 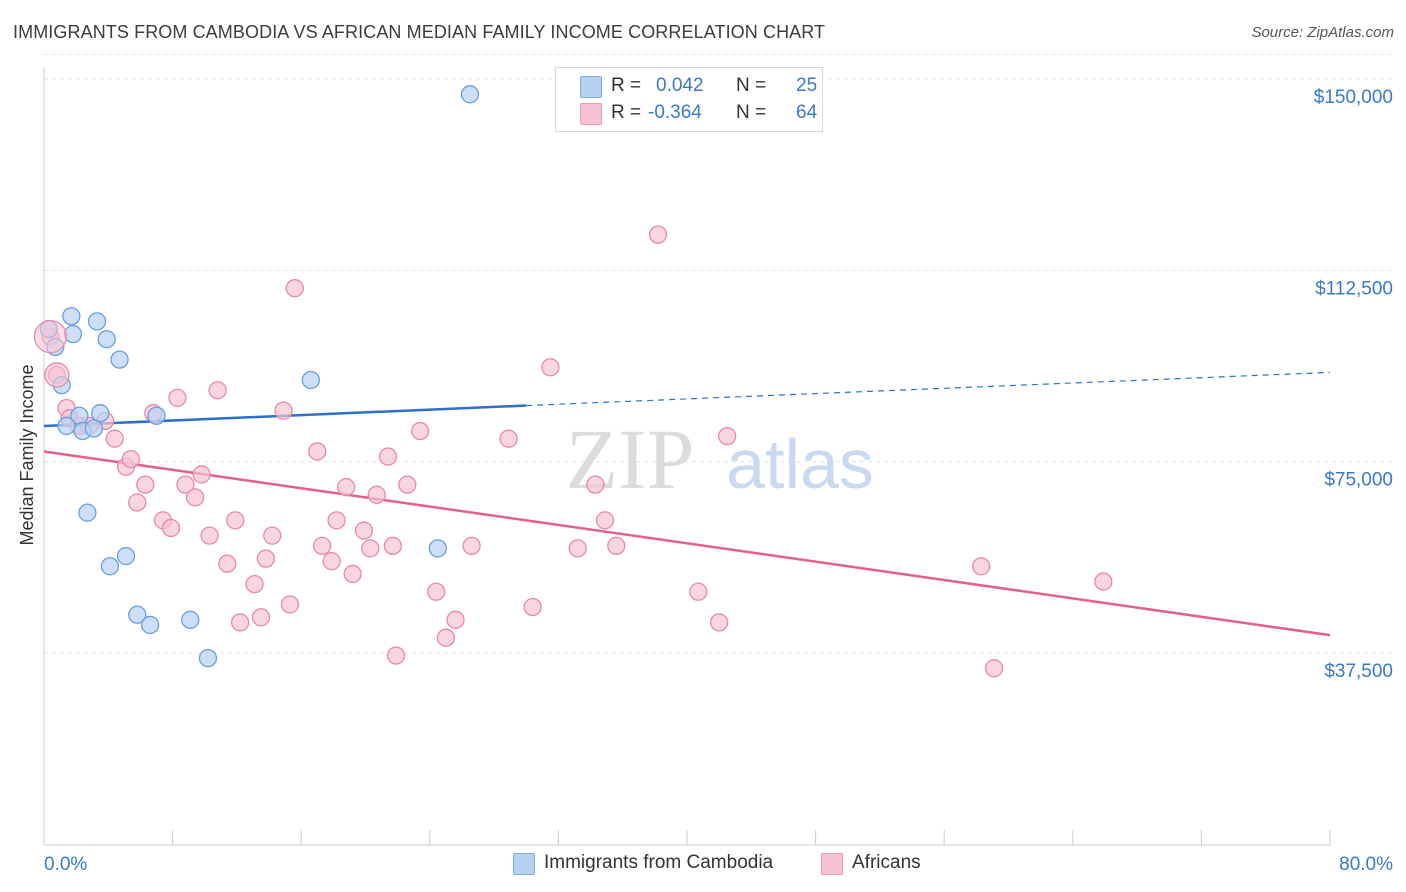 I want to click on y-tick-label: $150,000, so click(x=1353, y=97).